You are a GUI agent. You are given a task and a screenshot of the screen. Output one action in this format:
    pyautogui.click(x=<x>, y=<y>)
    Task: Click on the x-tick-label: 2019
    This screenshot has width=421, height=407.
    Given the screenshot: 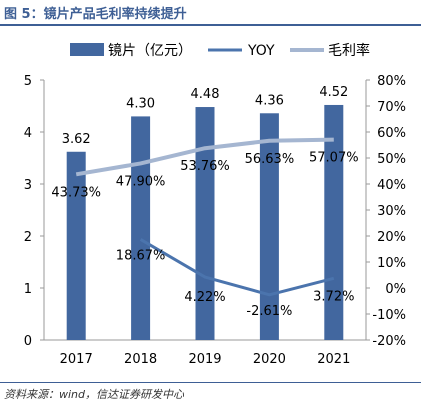 What is the action you would take?
    pyautogui.click(x=204, y=359)
    